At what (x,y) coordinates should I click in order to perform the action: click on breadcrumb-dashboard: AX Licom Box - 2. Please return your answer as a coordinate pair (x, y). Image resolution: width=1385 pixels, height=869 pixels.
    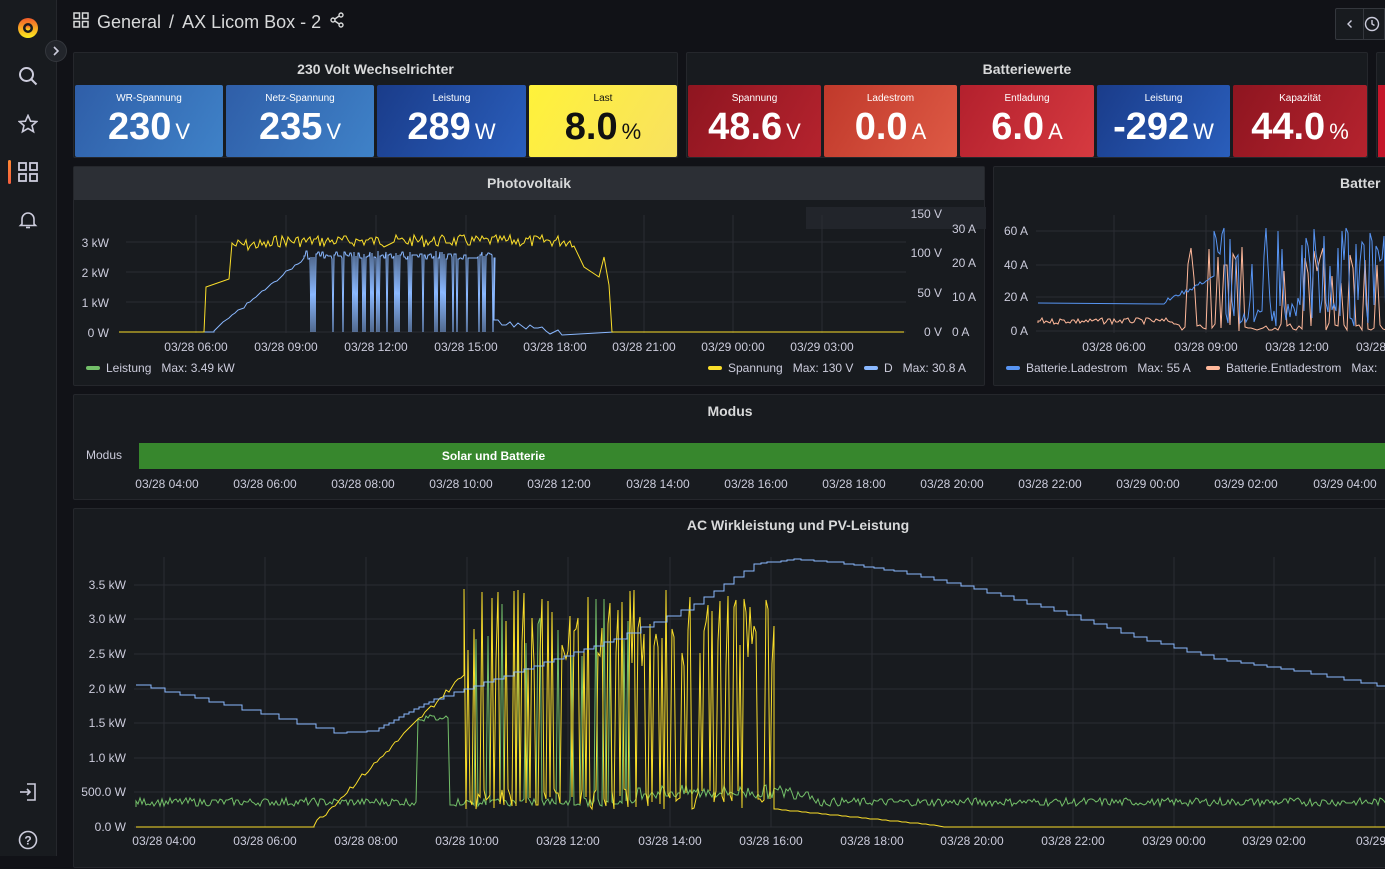
    Looking at the image, I should click on (252, 22).